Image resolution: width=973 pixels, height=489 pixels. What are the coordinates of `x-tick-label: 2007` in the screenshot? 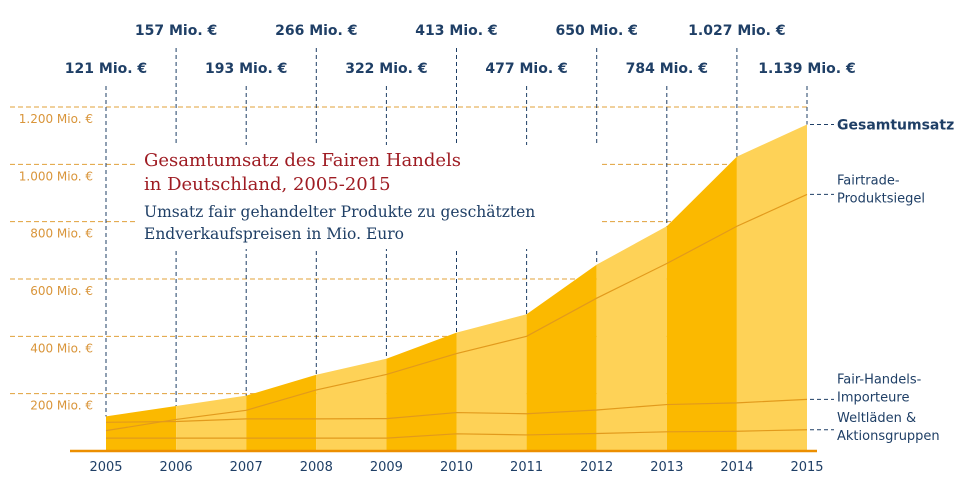 It's located at (246, 467).